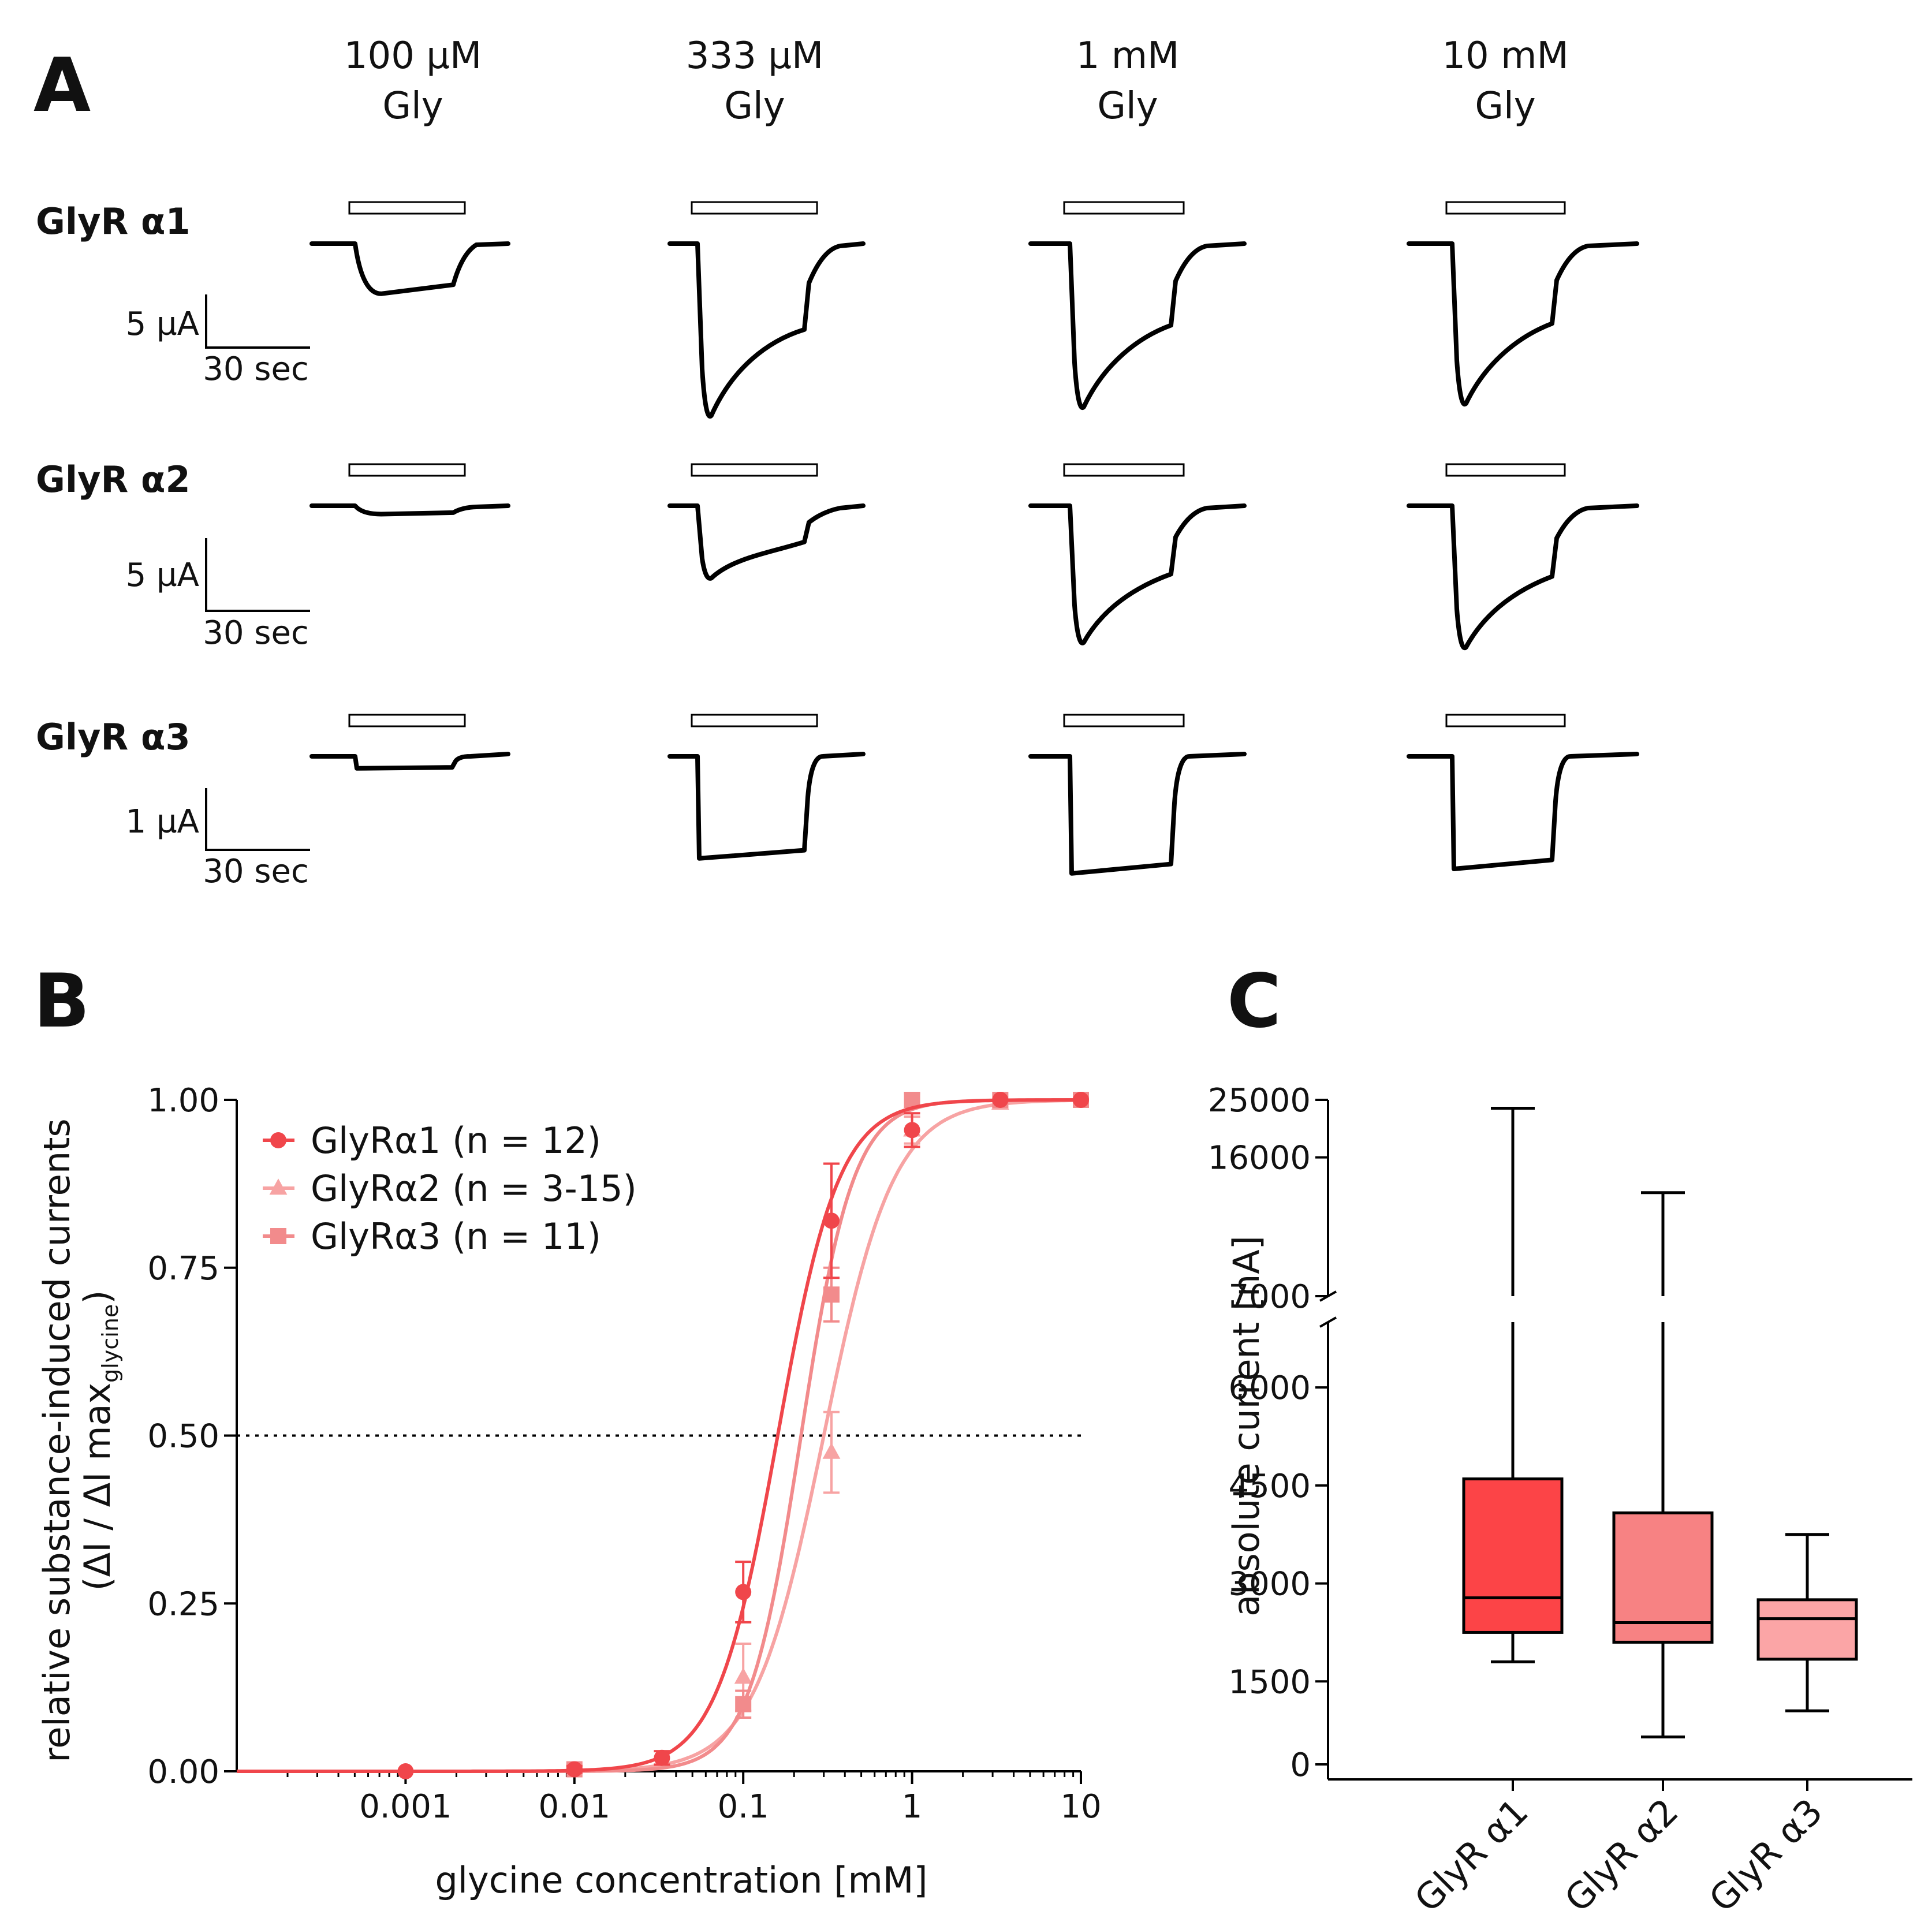 The image size is (1932, 1922). I want to click on column-header-1mM: 1 mM Gly, so click(1128, 82).